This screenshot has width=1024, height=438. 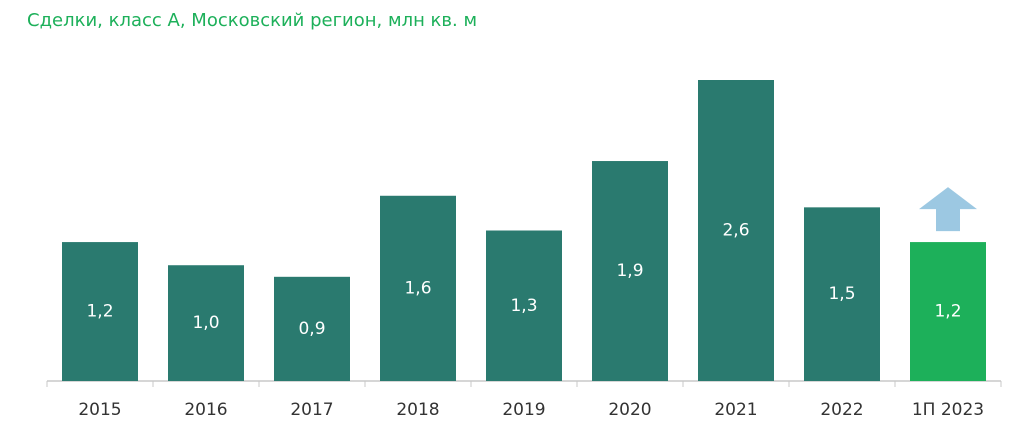 What do you see at coordinates (735, 410) in the screenshot?
I see `x-tick-label: 2021` at bounding box center [735, 410].